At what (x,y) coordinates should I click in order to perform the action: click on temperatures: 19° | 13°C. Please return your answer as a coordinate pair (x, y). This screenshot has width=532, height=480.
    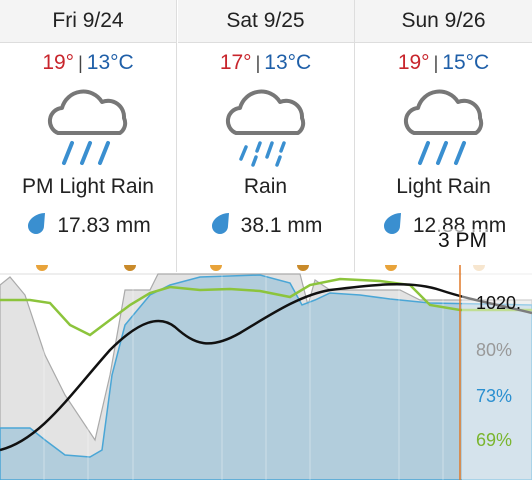
    Looking at the image, I should click on (88, 63).